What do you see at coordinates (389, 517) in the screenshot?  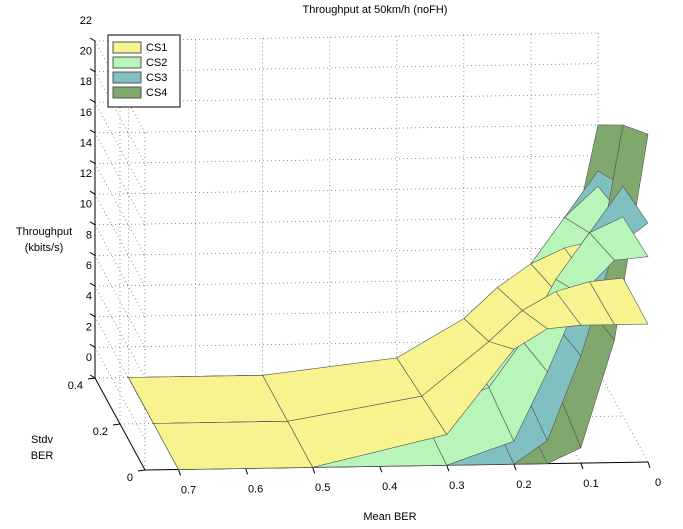 I see `x-axis-label: Mean BER` at bounding box center [389, 517].